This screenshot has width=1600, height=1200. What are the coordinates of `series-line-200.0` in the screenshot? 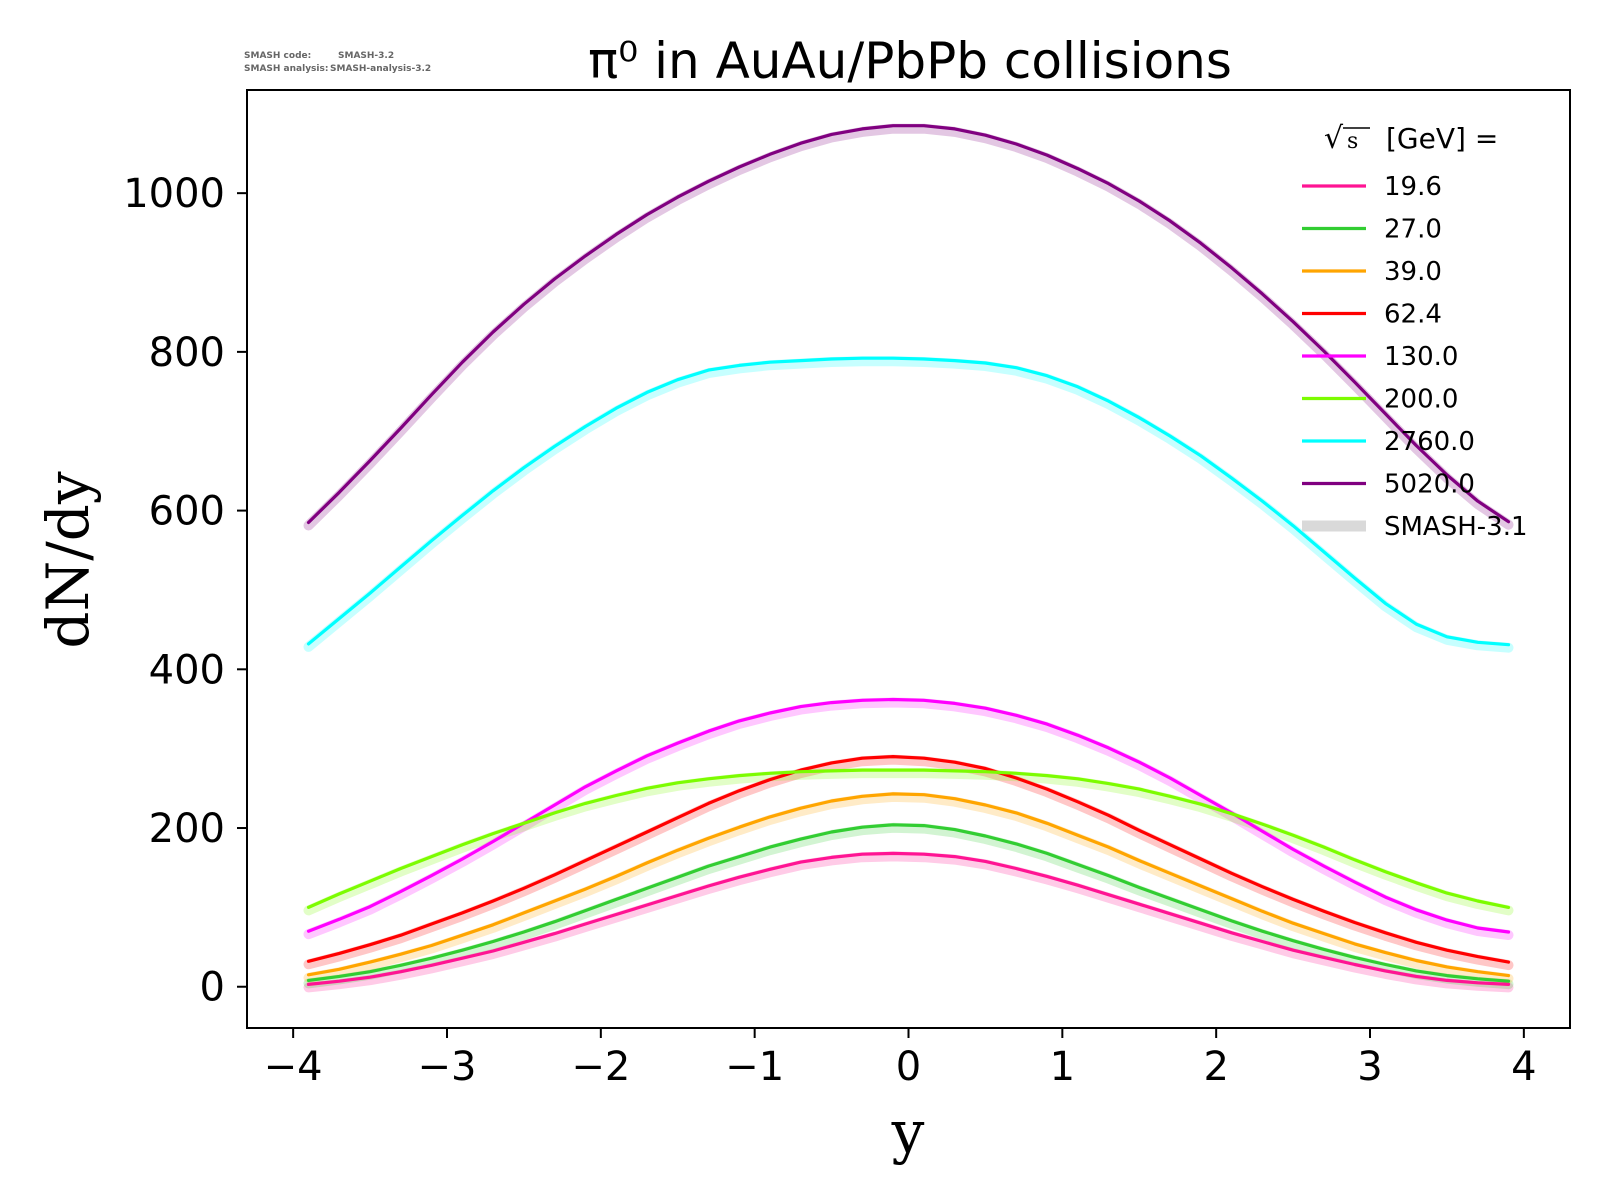 It's located at (908, 839).